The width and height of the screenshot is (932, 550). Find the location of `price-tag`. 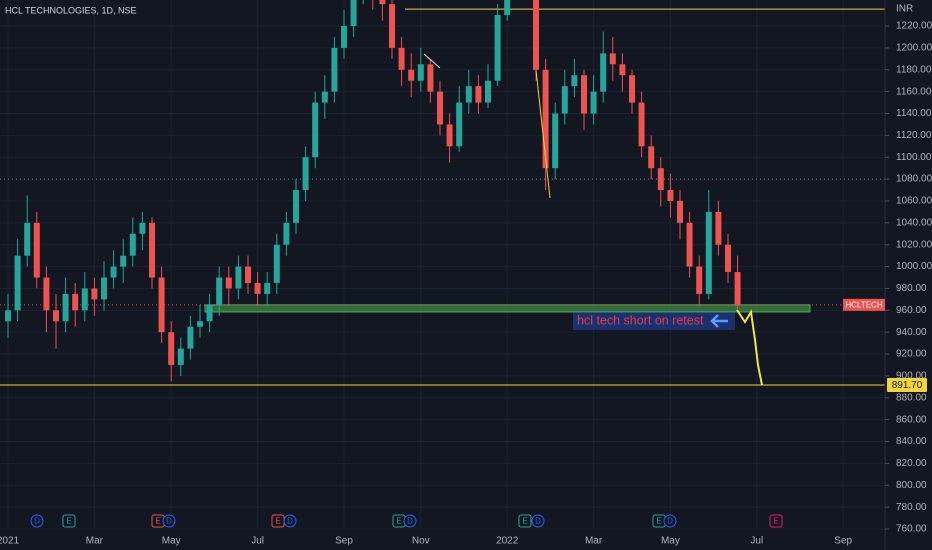

price-tag is located at coordinates (907, 385).